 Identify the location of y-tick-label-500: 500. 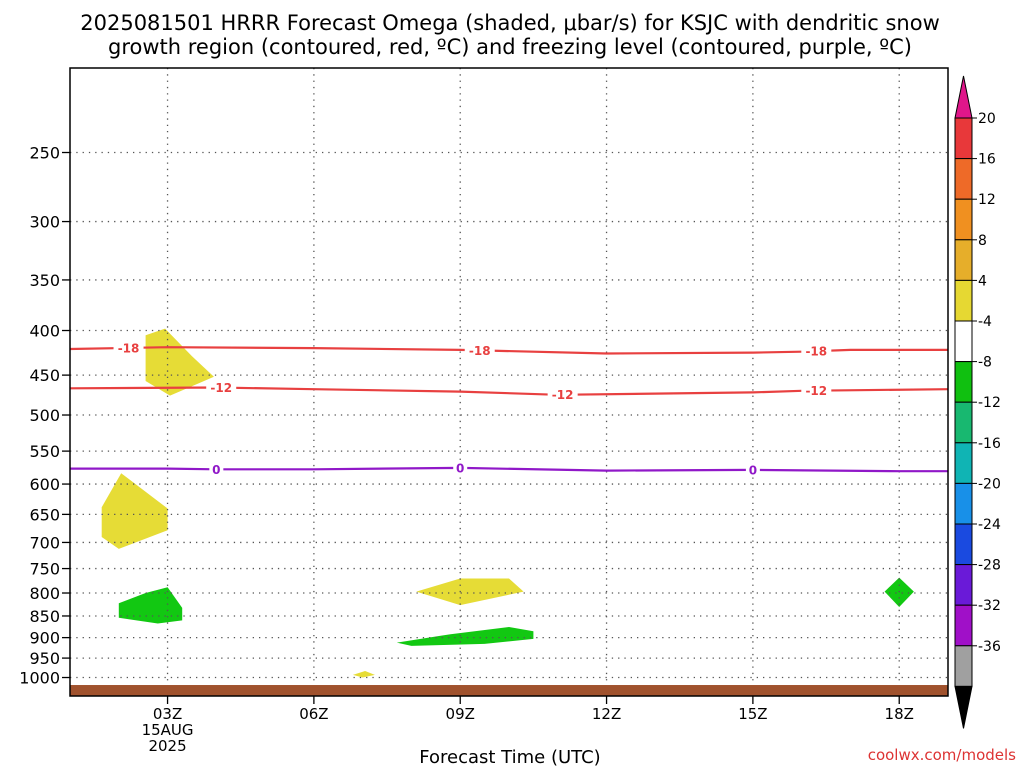
(44, 415).